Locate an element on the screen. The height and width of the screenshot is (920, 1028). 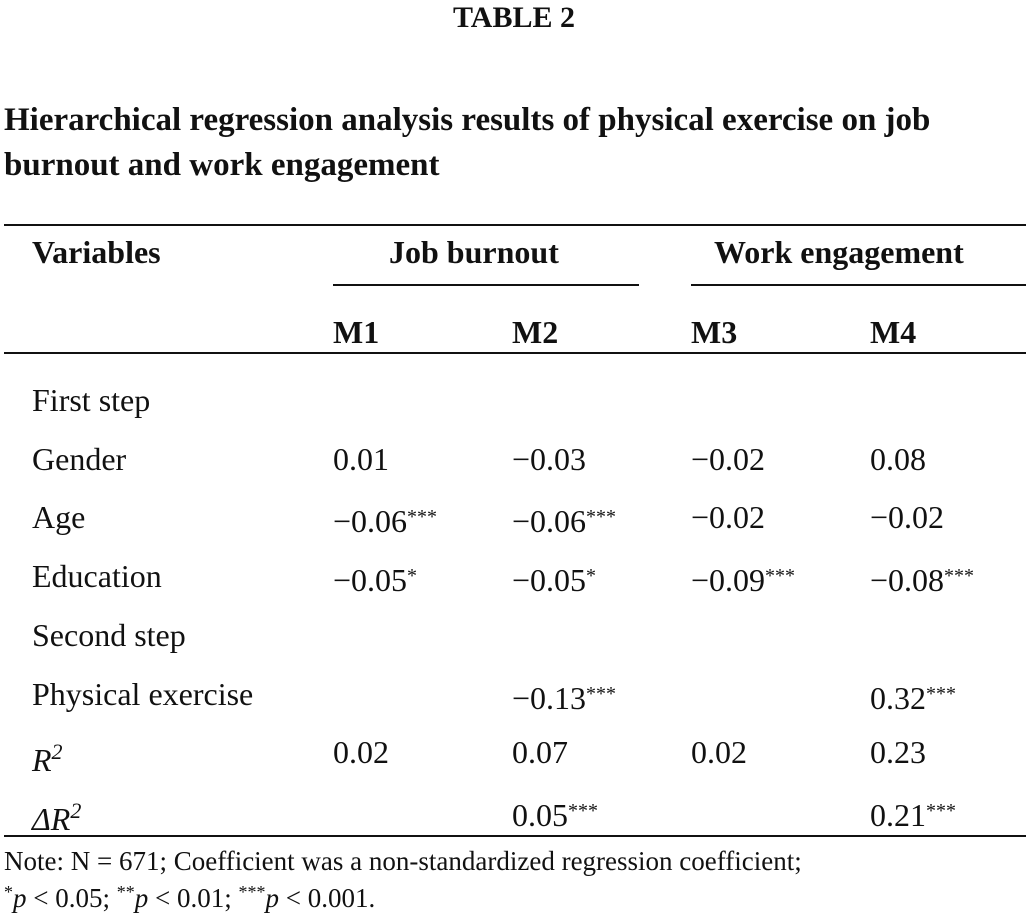
row-label: Education is located at coordinates (97, 576).